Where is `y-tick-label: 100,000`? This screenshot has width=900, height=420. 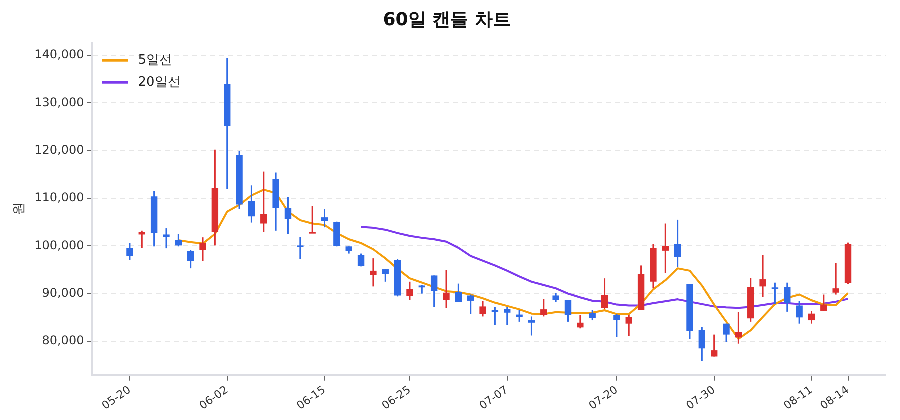 y-tick-label: 100,000 is located at coordinates (59, 245).